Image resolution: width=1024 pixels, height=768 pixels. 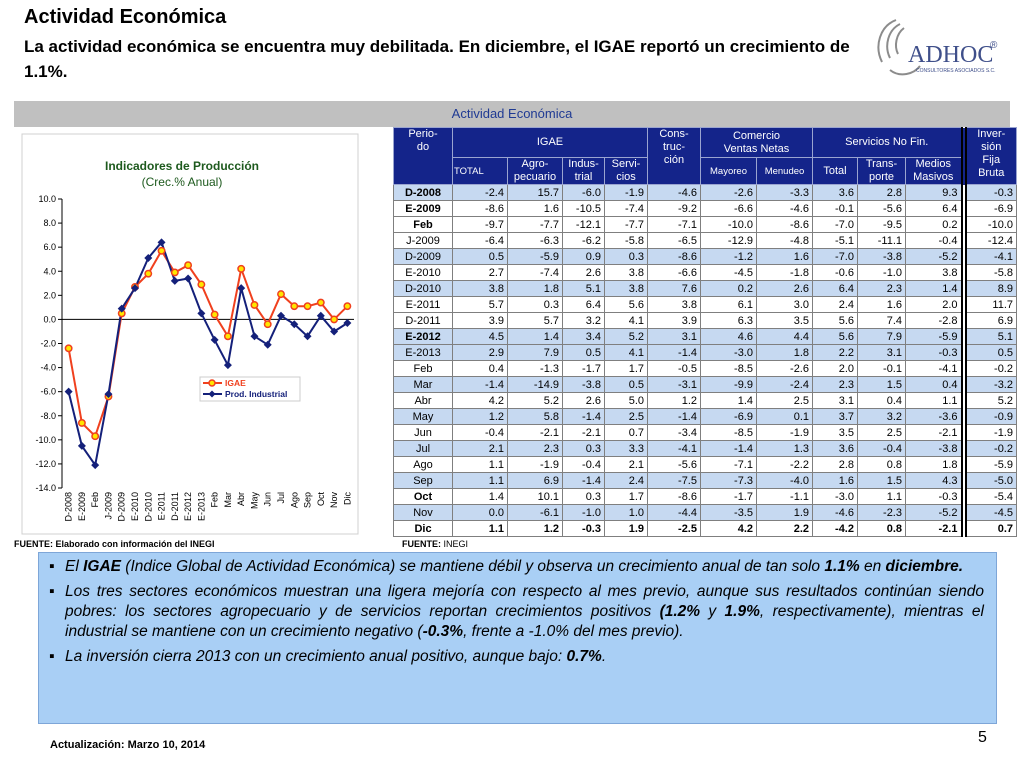 I want to click on y-tick-label: 0.0, so click(x=49, y=319).